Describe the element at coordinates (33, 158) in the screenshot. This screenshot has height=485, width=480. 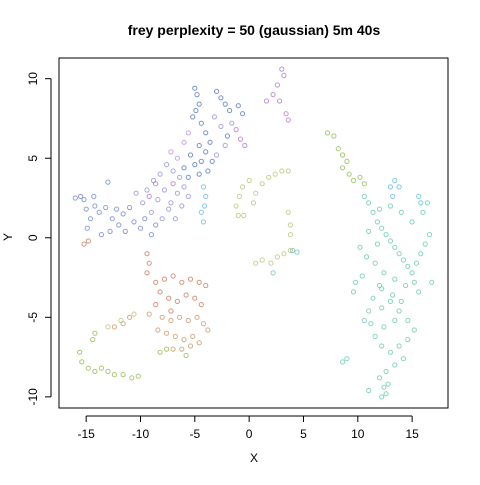
I see `y-tick-label: 5` at that location.